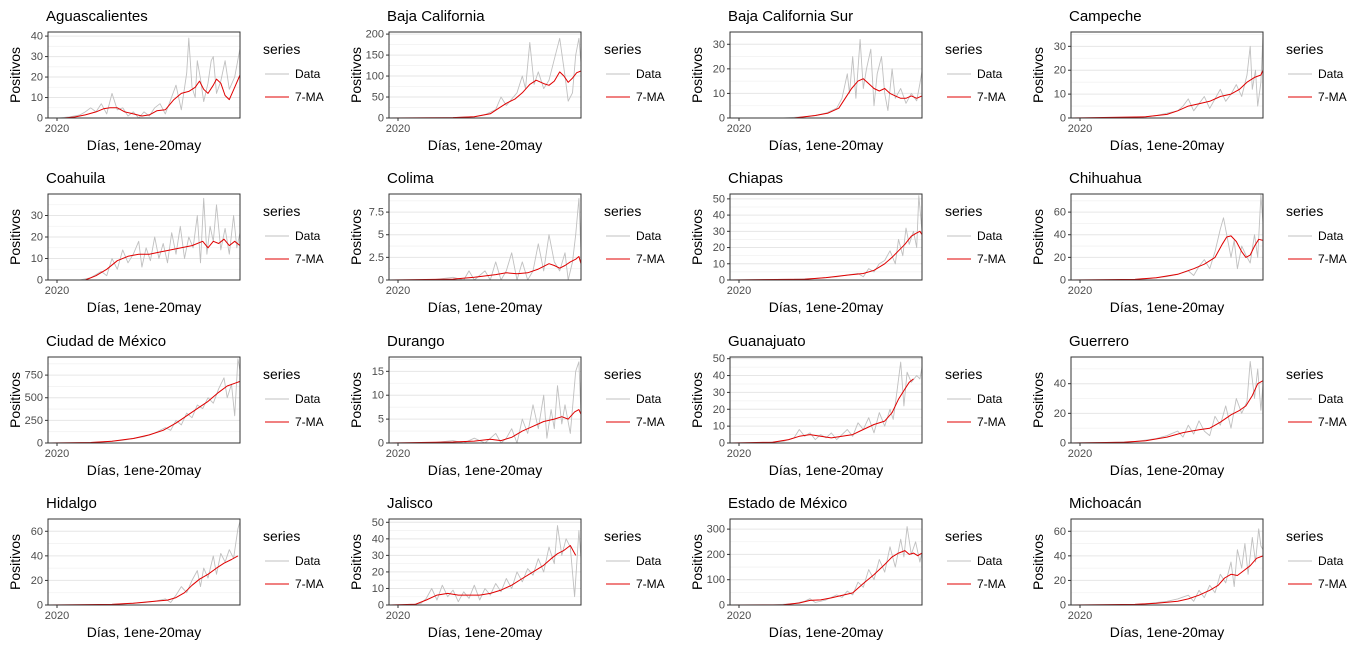 The height and width of the screenshot is (650, 1362). I want to click on chart-title: Aguascalientes, so click(97, 16).